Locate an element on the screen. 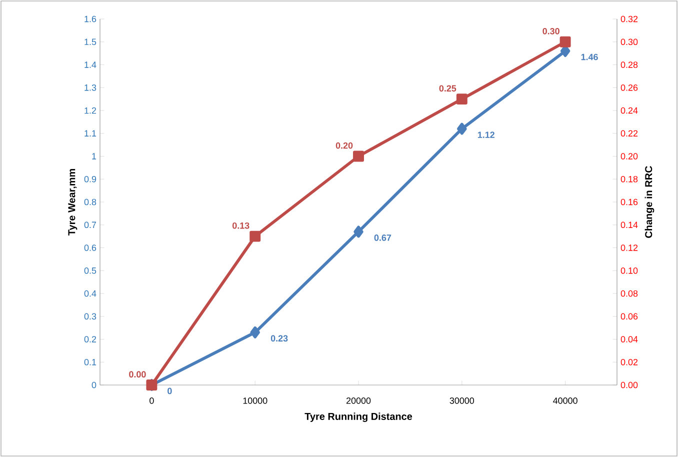 This screenshot has height=457, width=678. y-tick-label: 0.6 is located at coordinates (90, 247).